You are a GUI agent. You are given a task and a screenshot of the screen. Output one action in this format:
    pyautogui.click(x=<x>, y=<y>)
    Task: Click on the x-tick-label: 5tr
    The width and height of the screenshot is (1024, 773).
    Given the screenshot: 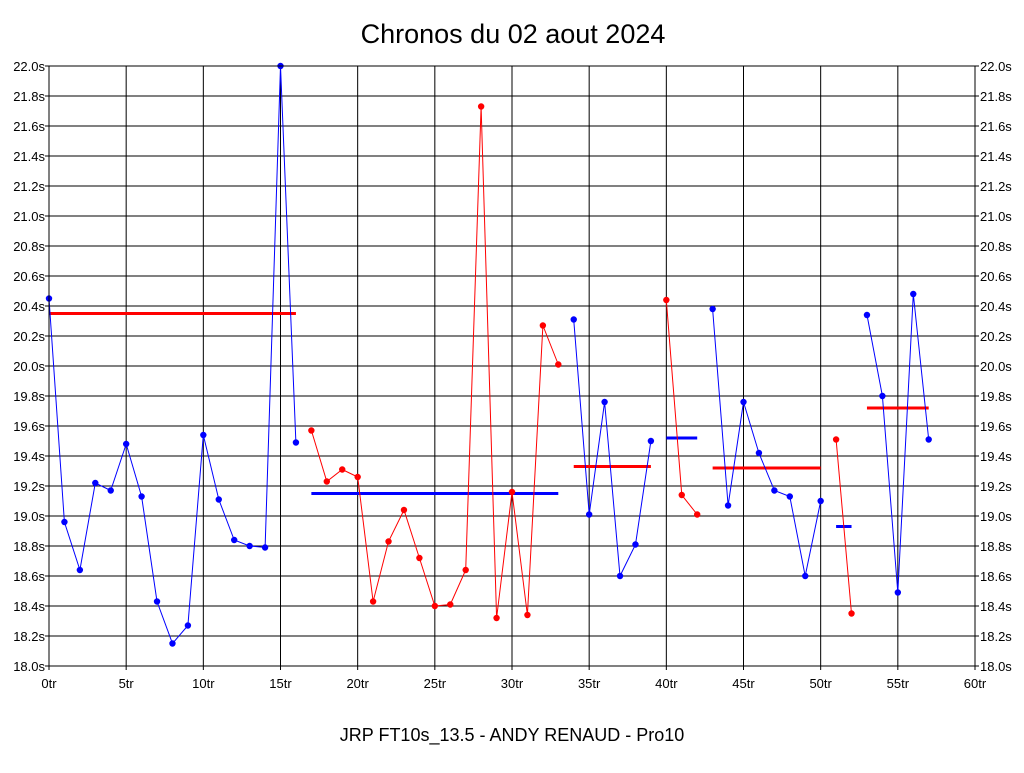 What is the action you would take?
    pyautogui.click(x=127, y=683)
    